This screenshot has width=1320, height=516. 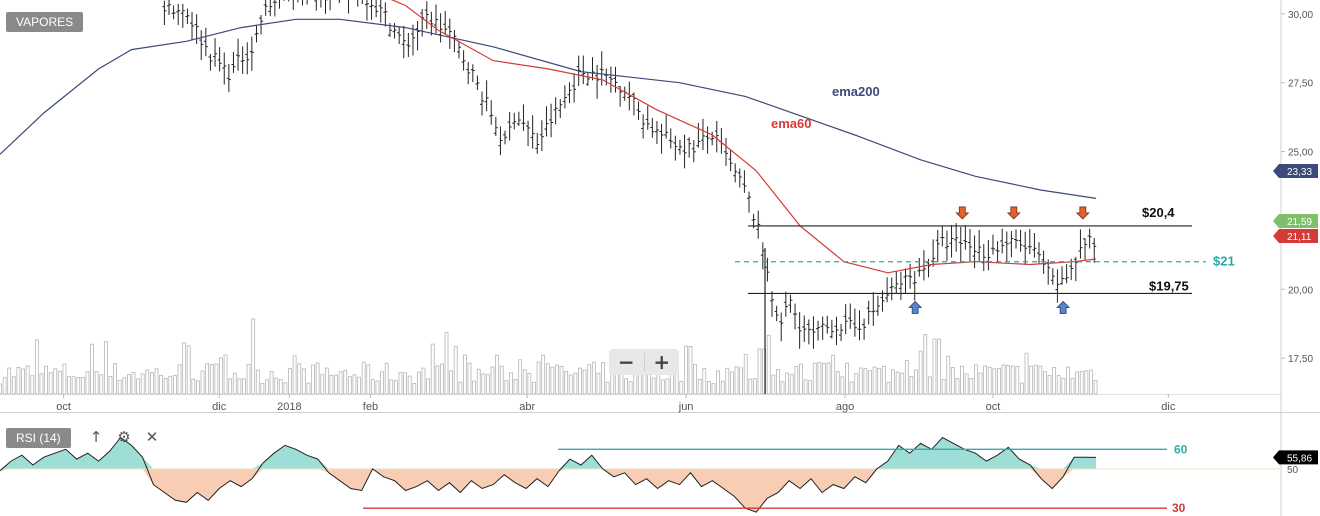 What do you see at coordinates (1293, 470) in the screenshot?
I see `rsi-tick-label: 50` at bounding box center [1293, 470].